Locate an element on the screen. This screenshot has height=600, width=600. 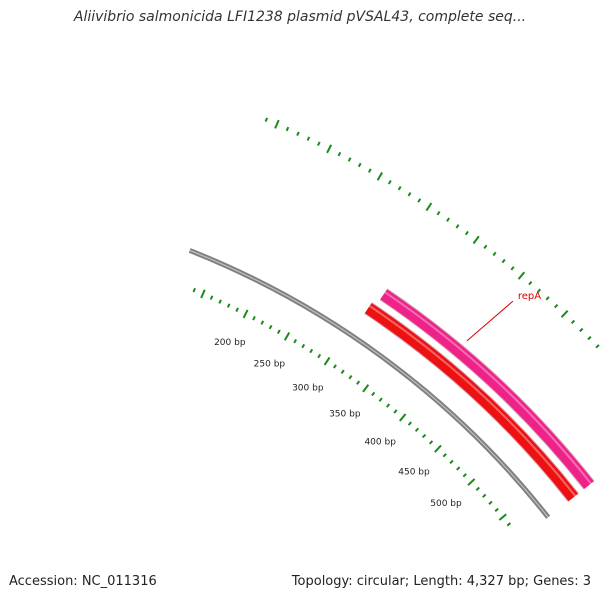
repa-label-line is located at coordinates (490, 321).